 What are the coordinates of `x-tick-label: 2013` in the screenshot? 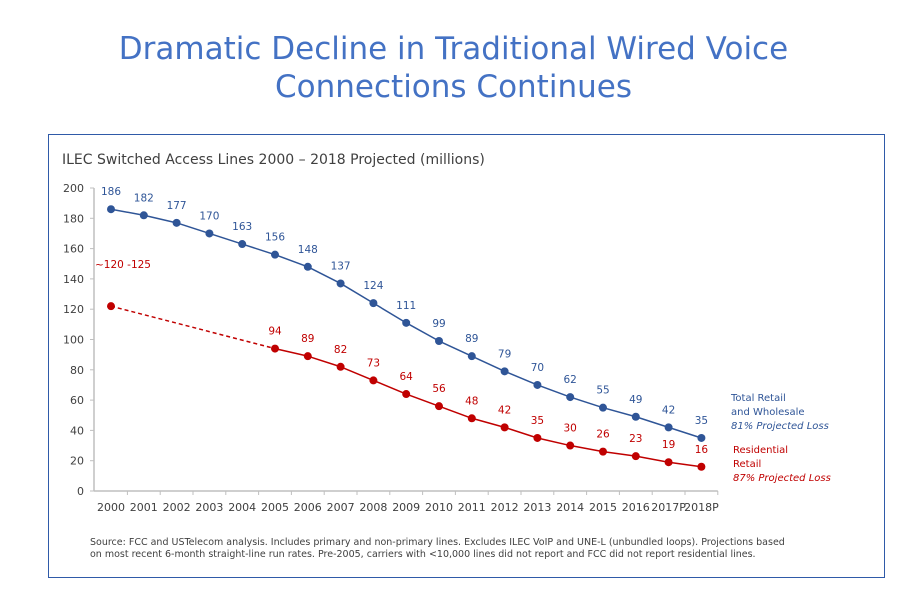 It's located at (537, 507).